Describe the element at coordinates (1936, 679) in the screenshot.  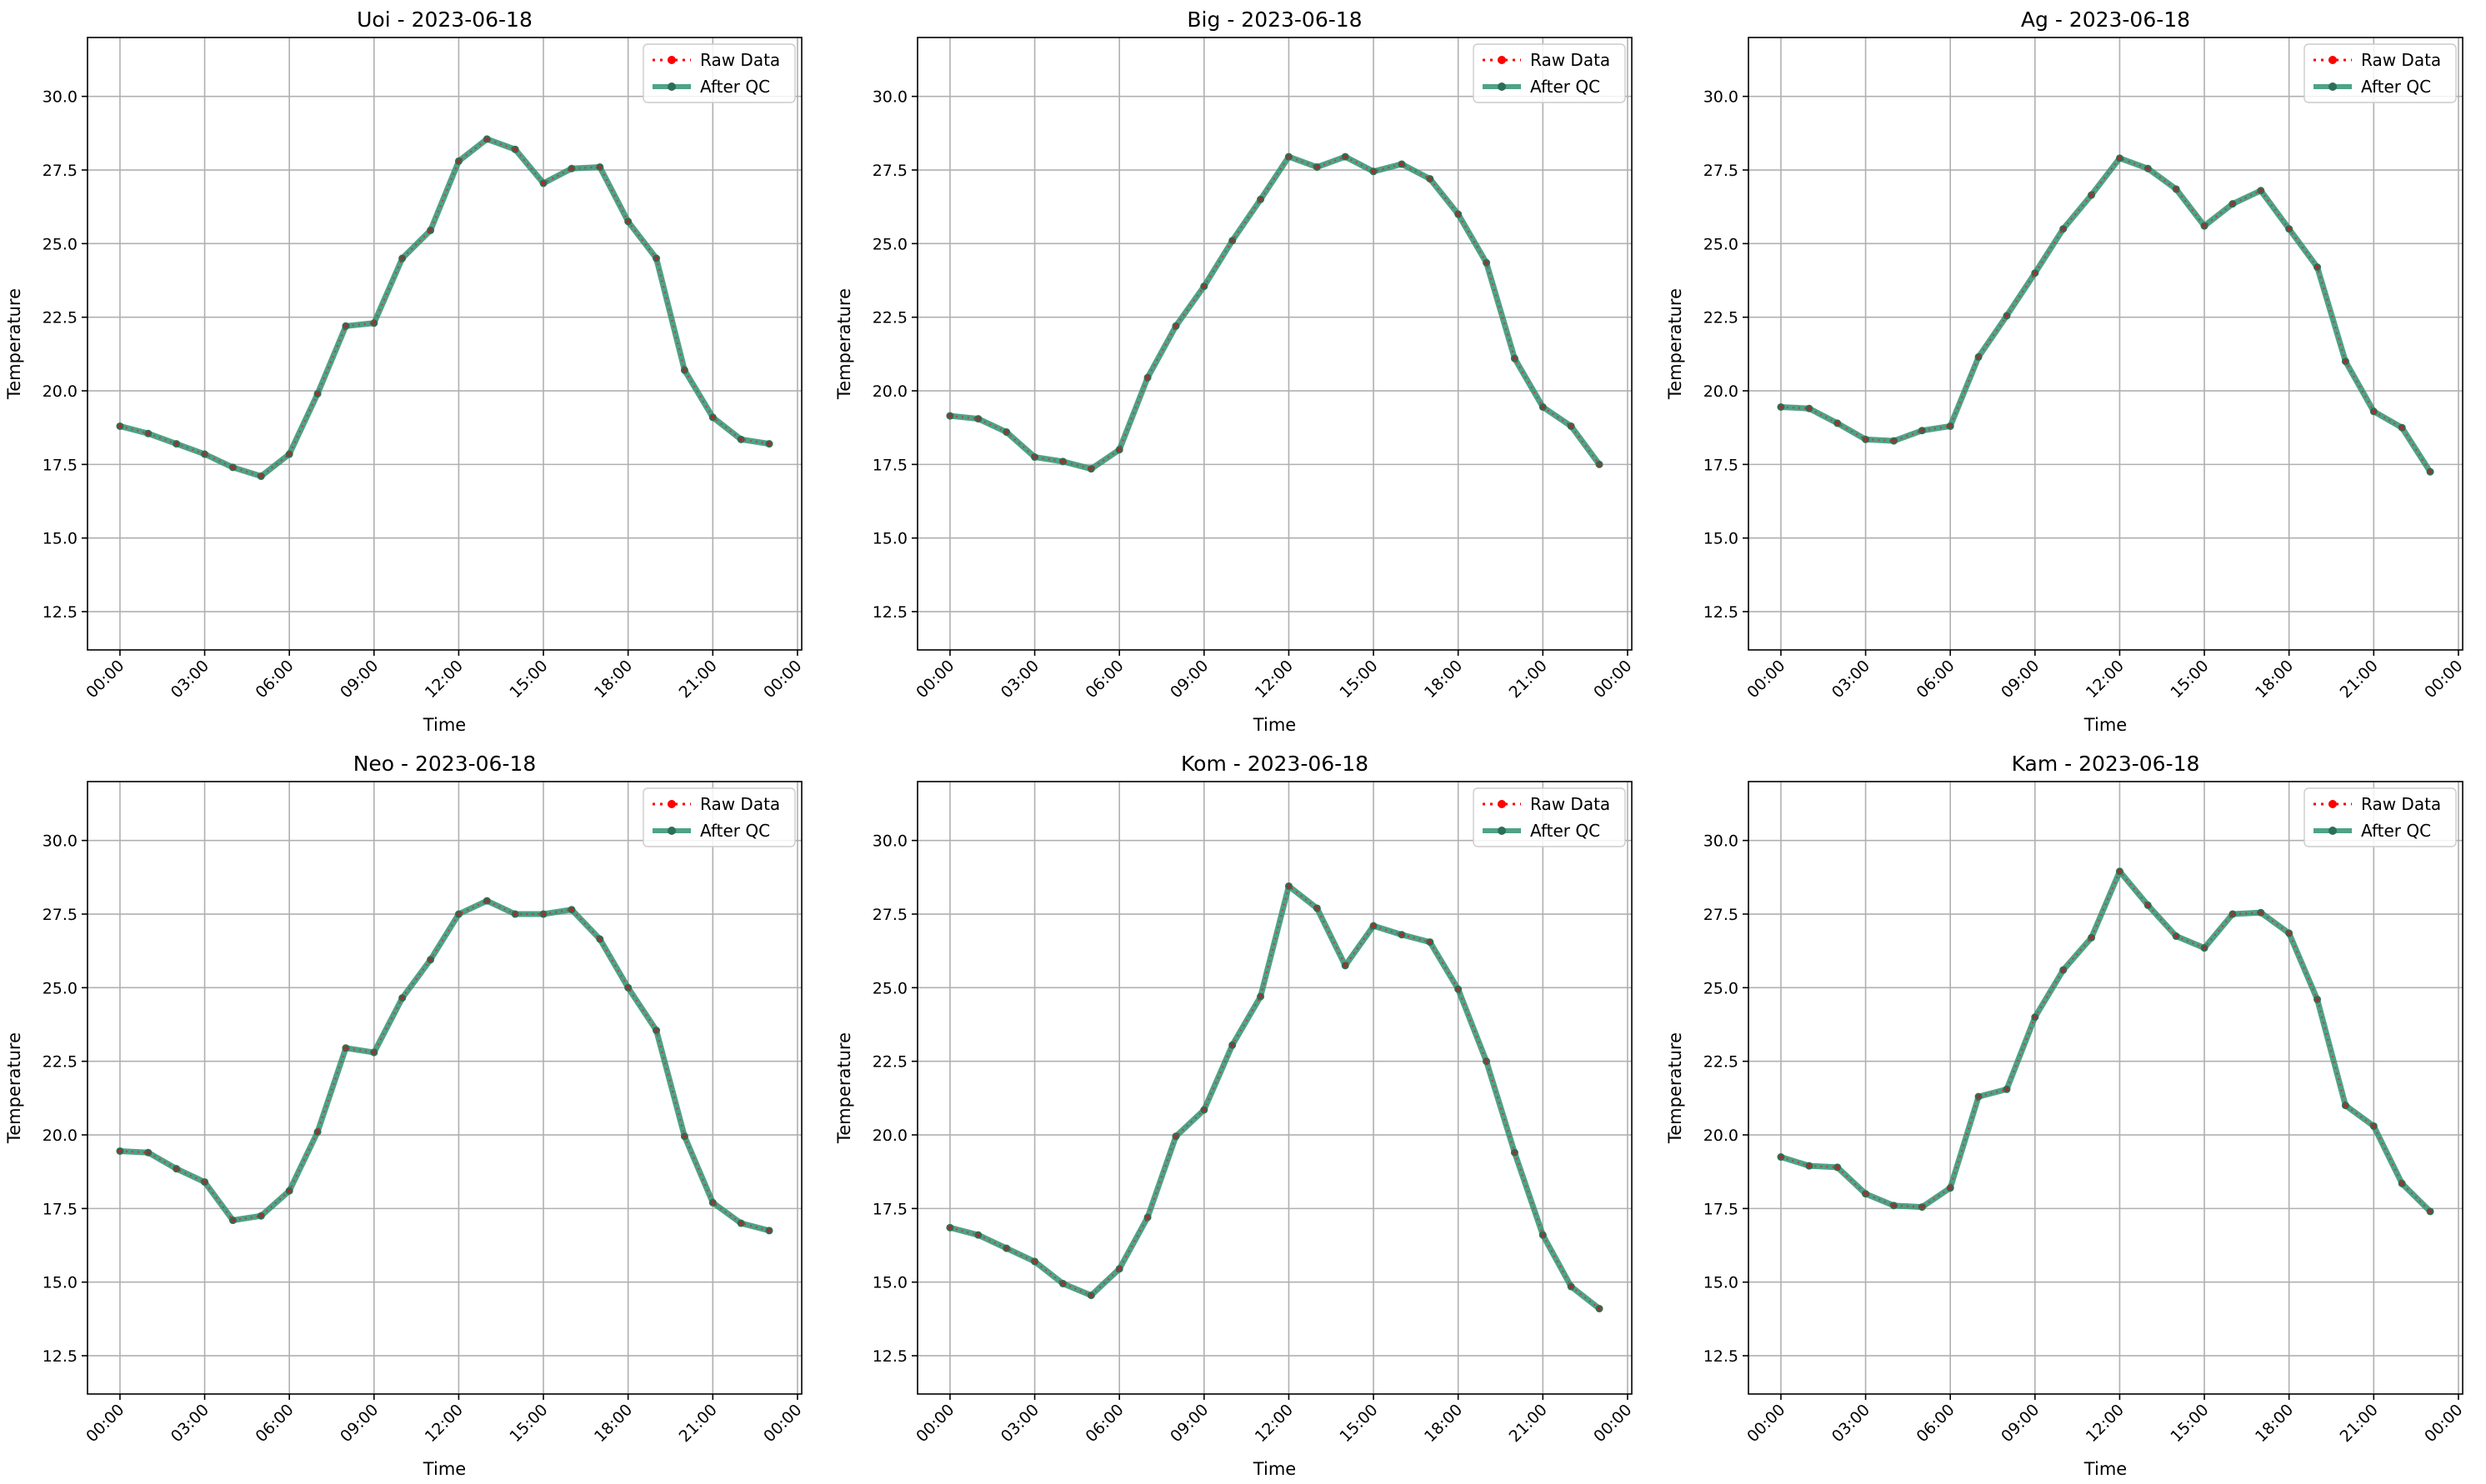
I see `x-tick-label: 06:00` at that location.